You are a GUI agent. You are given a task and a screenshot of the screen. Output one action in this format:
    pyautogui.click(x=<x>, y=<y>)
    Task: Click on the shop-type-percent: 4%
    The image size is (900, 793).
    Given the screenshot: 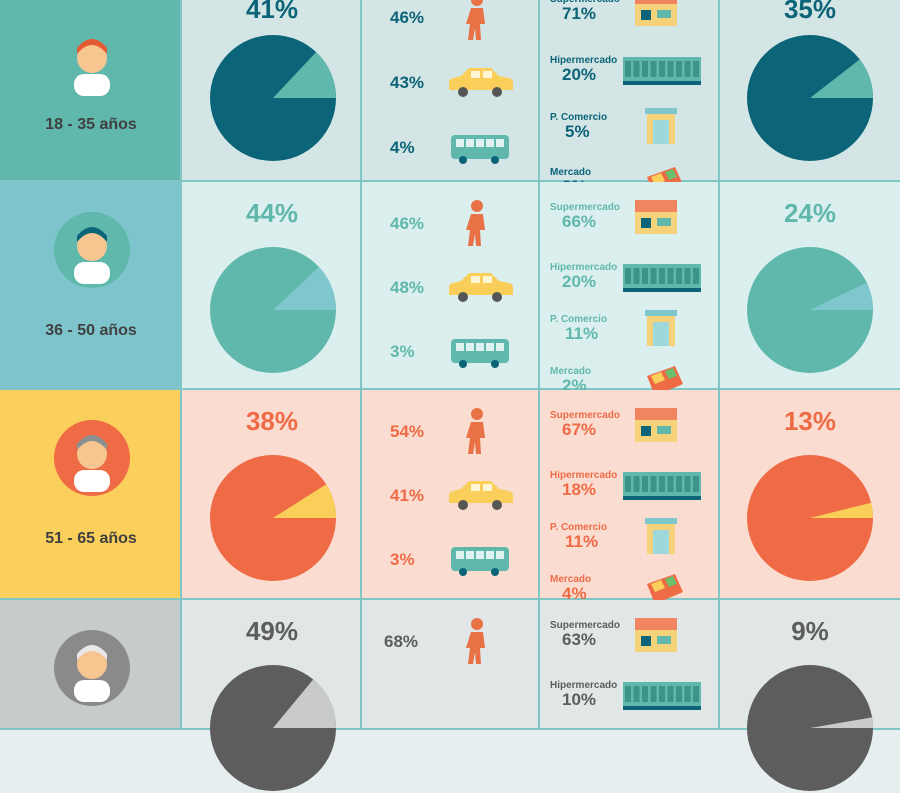 What is the action you would take?
    pyautogui.click(x=574, y=593)
    